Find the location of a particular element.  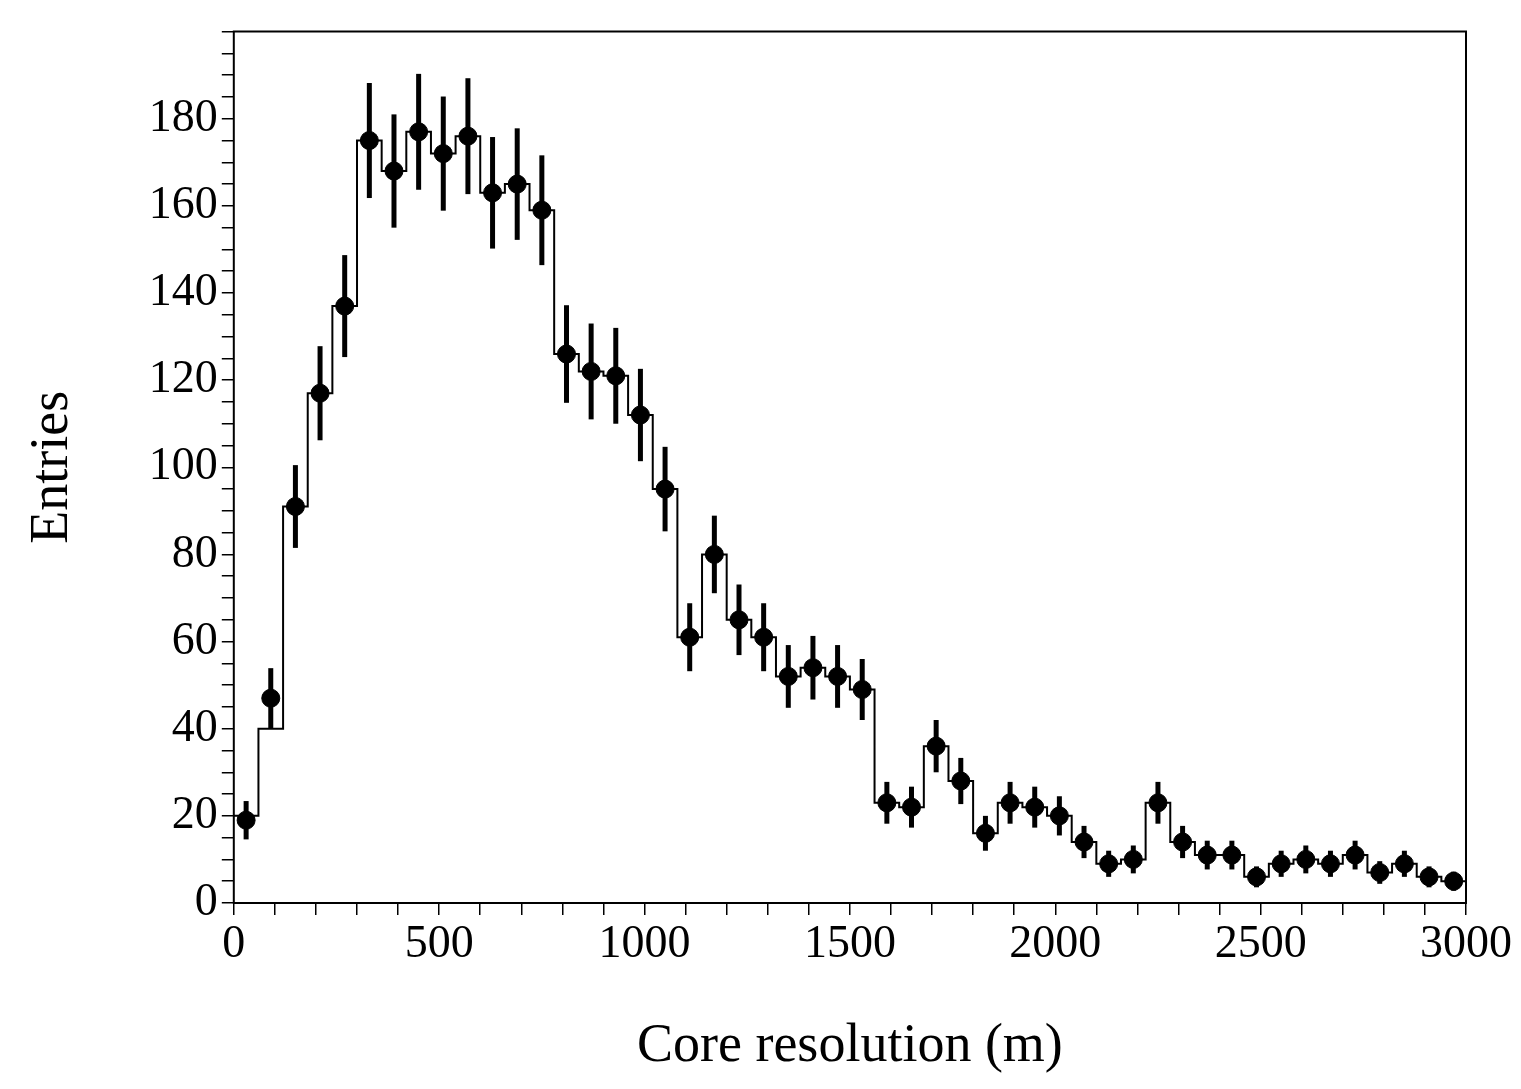

x-tick-label: 1500 is located at coordinates (849, 941).